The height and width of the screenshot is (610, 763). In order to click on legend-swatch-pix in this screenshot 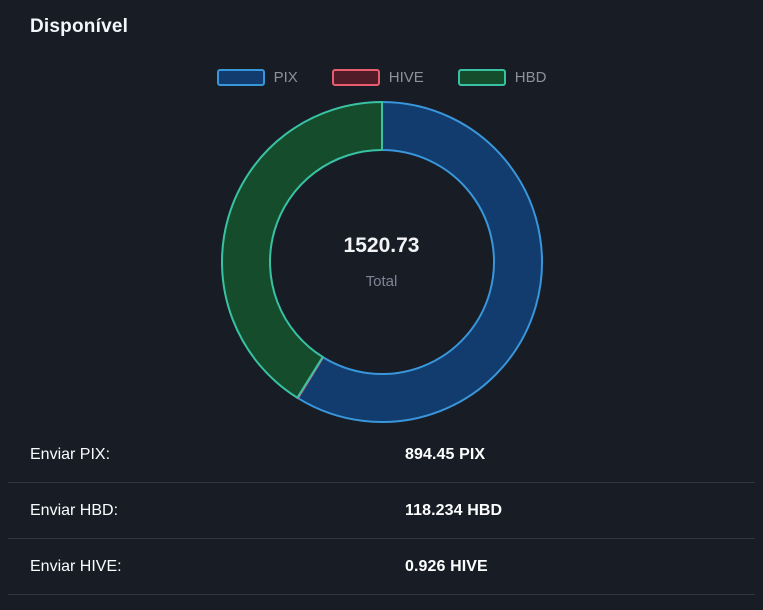, I will do `click(240, 77)`.